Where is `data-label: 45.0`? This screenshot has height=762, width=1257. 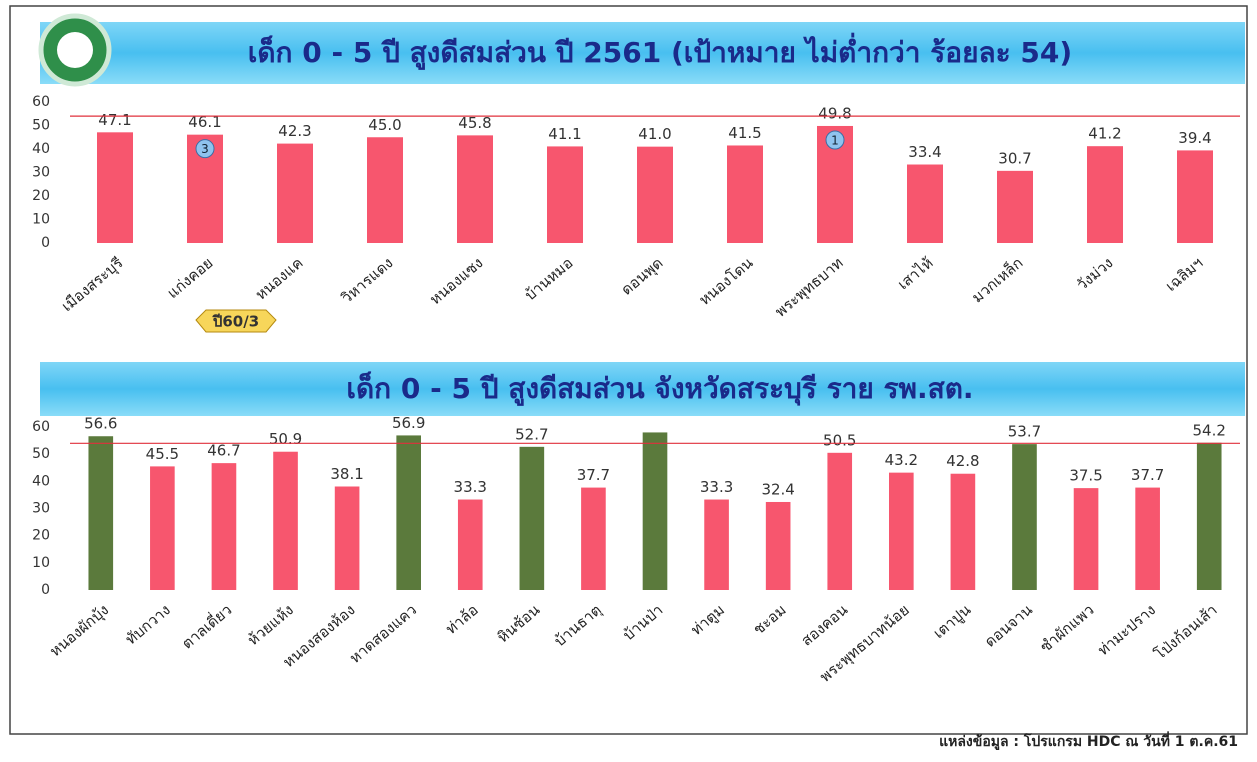 data-label: 45.0 is located at coordinates (384, 125).